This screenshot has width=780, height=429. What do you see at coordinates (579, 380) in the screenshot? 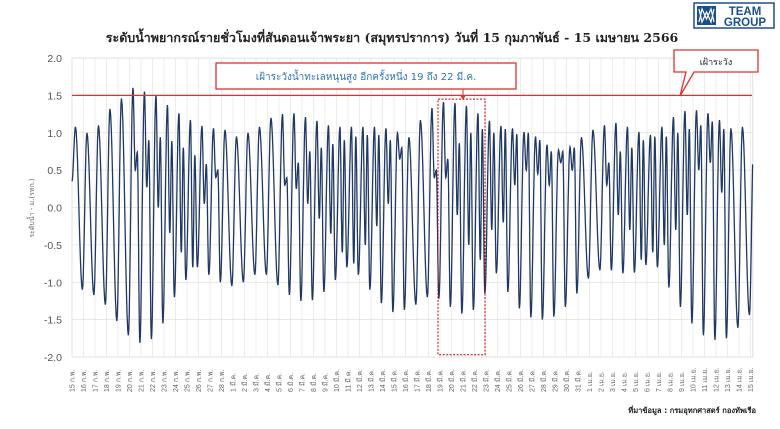
I see `x-tick-label: 31 มี.ค.` at bounding box center [579, 380].